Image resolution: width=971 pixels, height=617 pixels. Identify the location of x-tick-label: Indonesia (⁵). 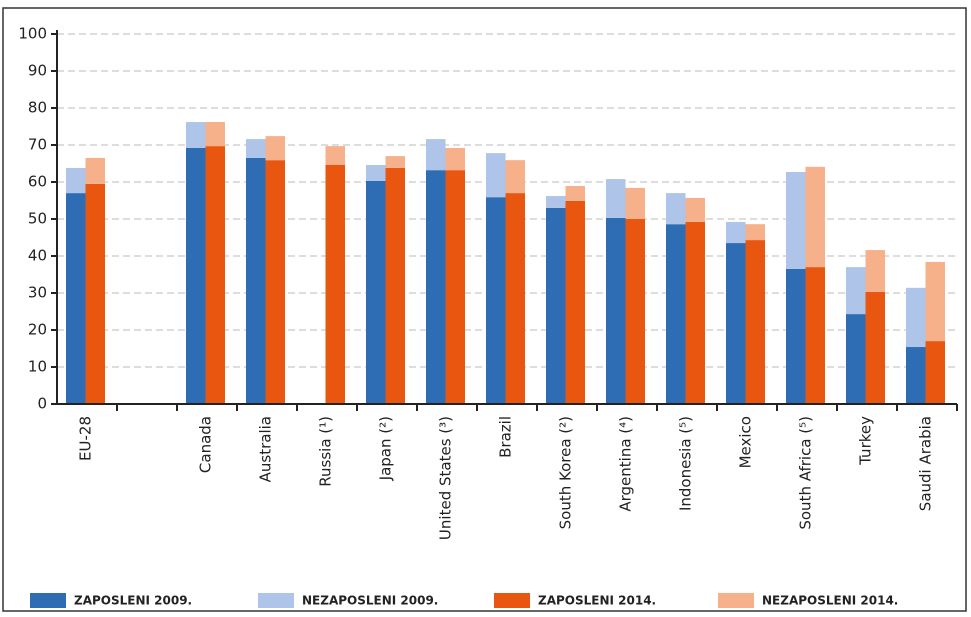
(686, 463).